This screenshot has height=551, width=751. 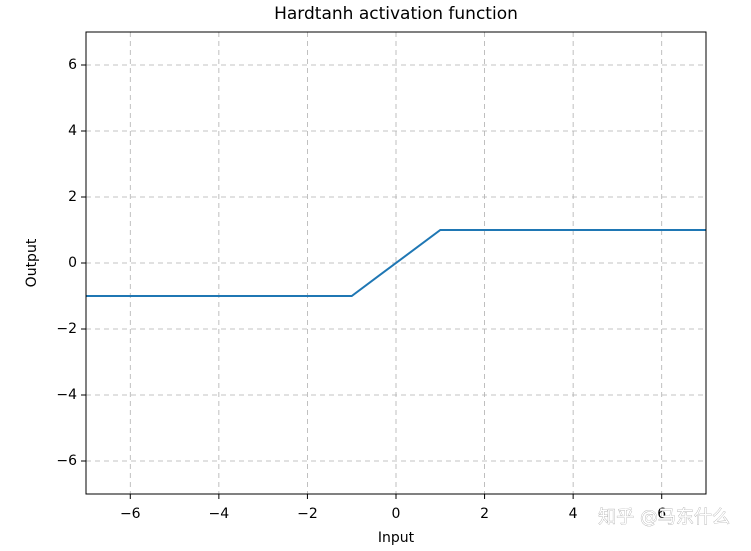 What do you see at coordinates (72, 65) in the screenshot?
I see `y-tick-label: 6` at bounding box center [72, 65].